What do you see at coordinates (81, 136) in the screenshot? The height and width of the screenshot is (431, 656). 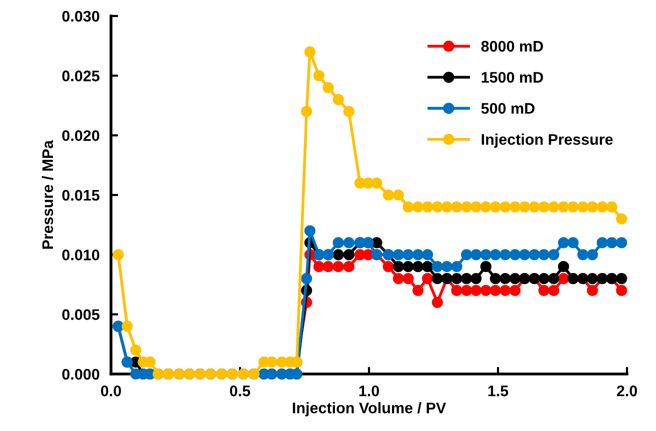 I see `y-tick-label: 0.020` at bounding box center [81, 136].